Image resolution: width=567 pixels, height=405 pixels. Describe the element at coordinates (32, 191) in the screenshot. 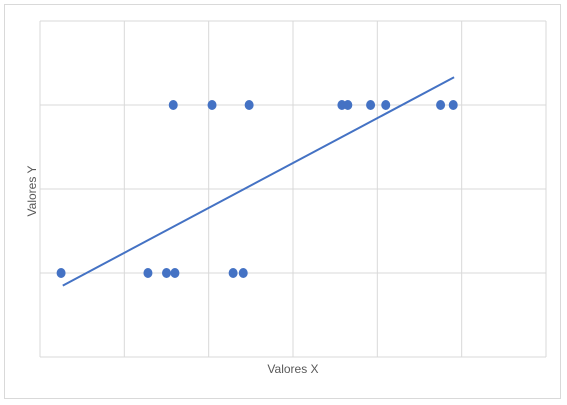

I see `y-axis-label: Valores Y` at that location.